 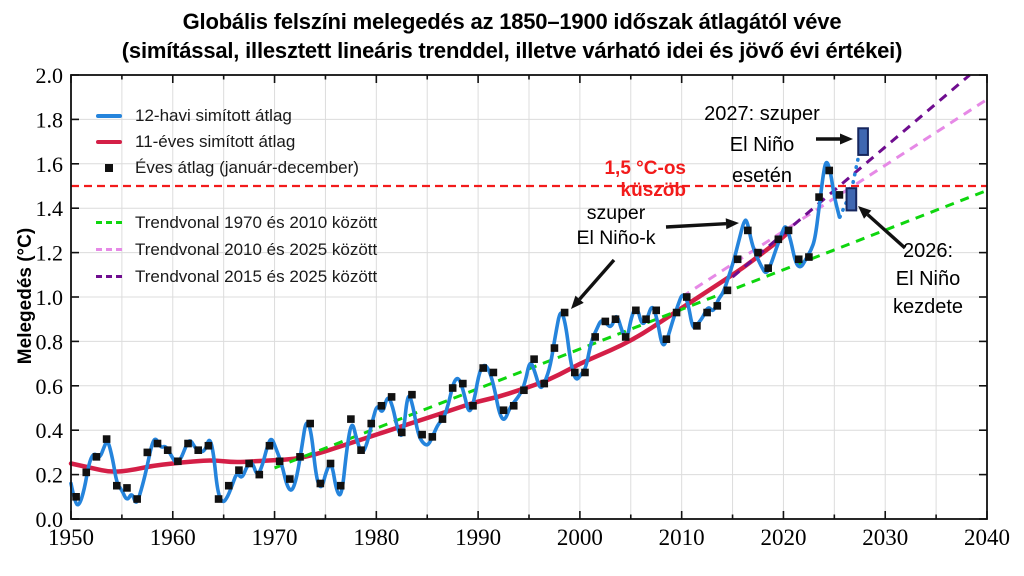 What do you see at coordinates (863, 141) in the screenshot?
I see `forecast-bar-2027` at bounding box center [863, 141].